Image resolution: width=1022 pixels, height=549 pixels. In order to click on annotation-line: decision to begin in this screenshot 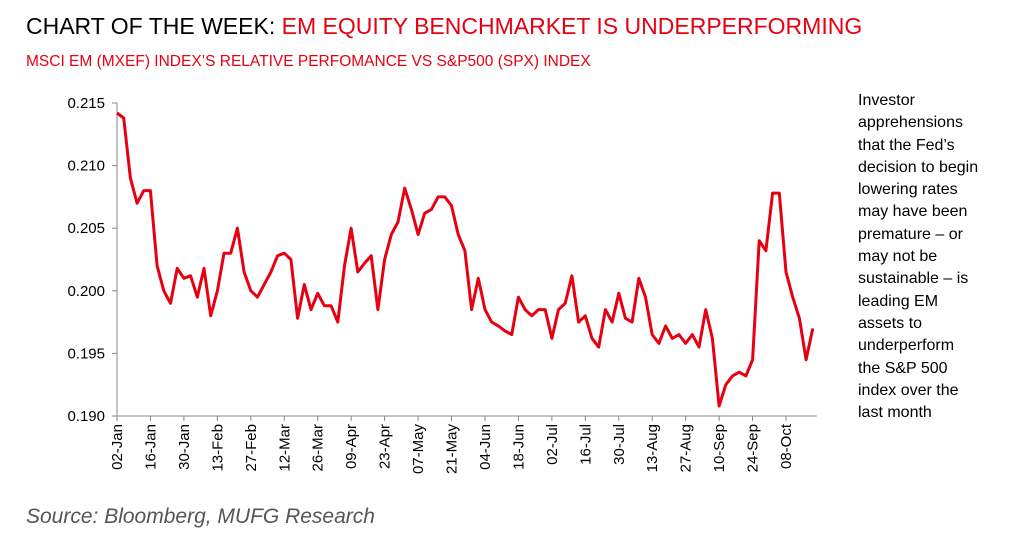, I will do `click(918, 167)`.